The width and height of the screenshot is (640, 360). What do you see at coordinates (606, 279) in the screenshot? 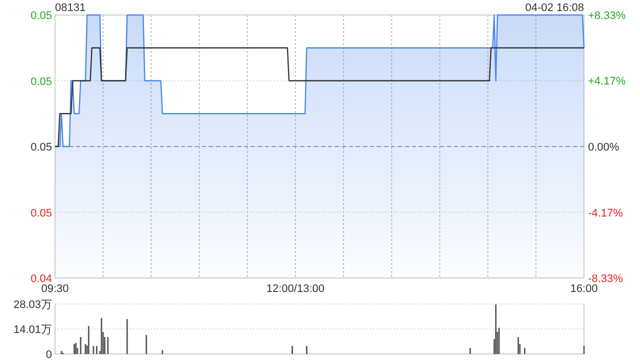
I see `y2-tick-label: -8.33%` at bounding box center [606, 279].